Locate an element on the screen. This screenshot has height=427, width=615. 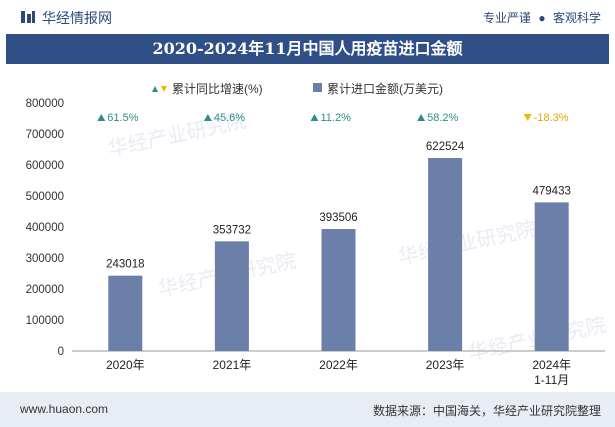
growth-down-marker is located at coordinates (527, 117).